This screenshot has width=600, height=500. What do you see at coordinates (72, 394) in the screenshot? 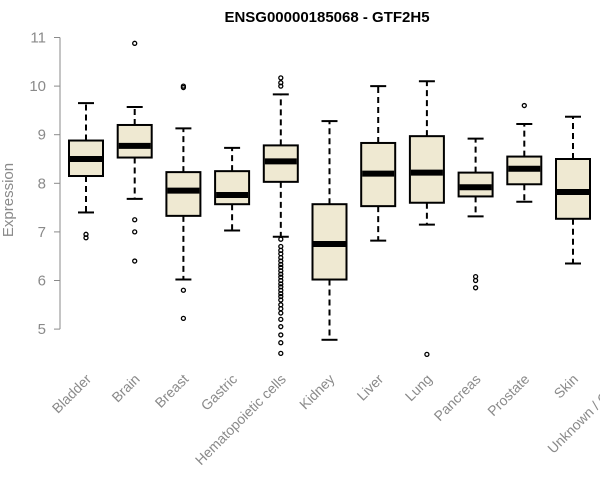
I see `x-tick-label: Bladder` at bounding box center [72, 394].